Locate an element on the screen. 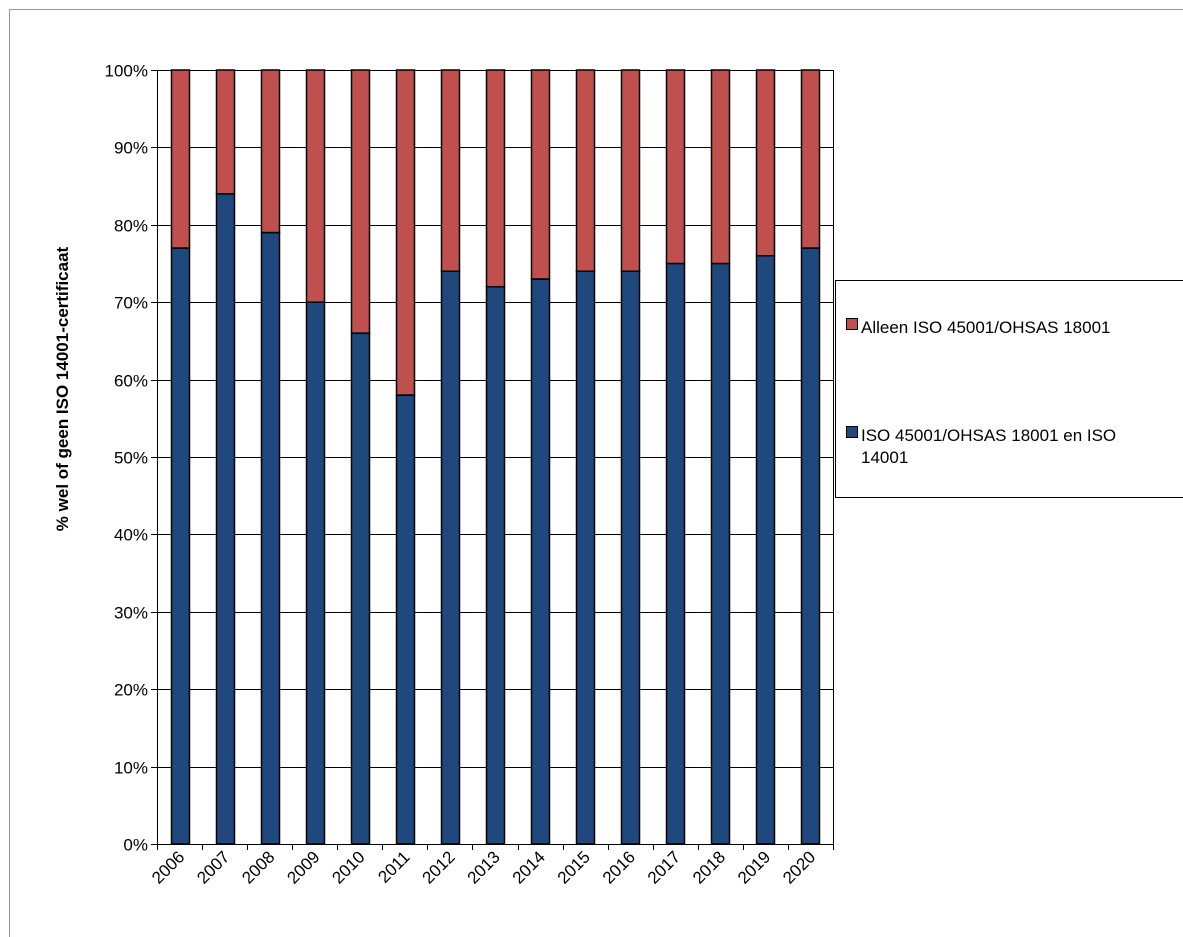 This screenshot has width=1183, height=937. y-tick-label: 90% is located at coordinates (131, 148).